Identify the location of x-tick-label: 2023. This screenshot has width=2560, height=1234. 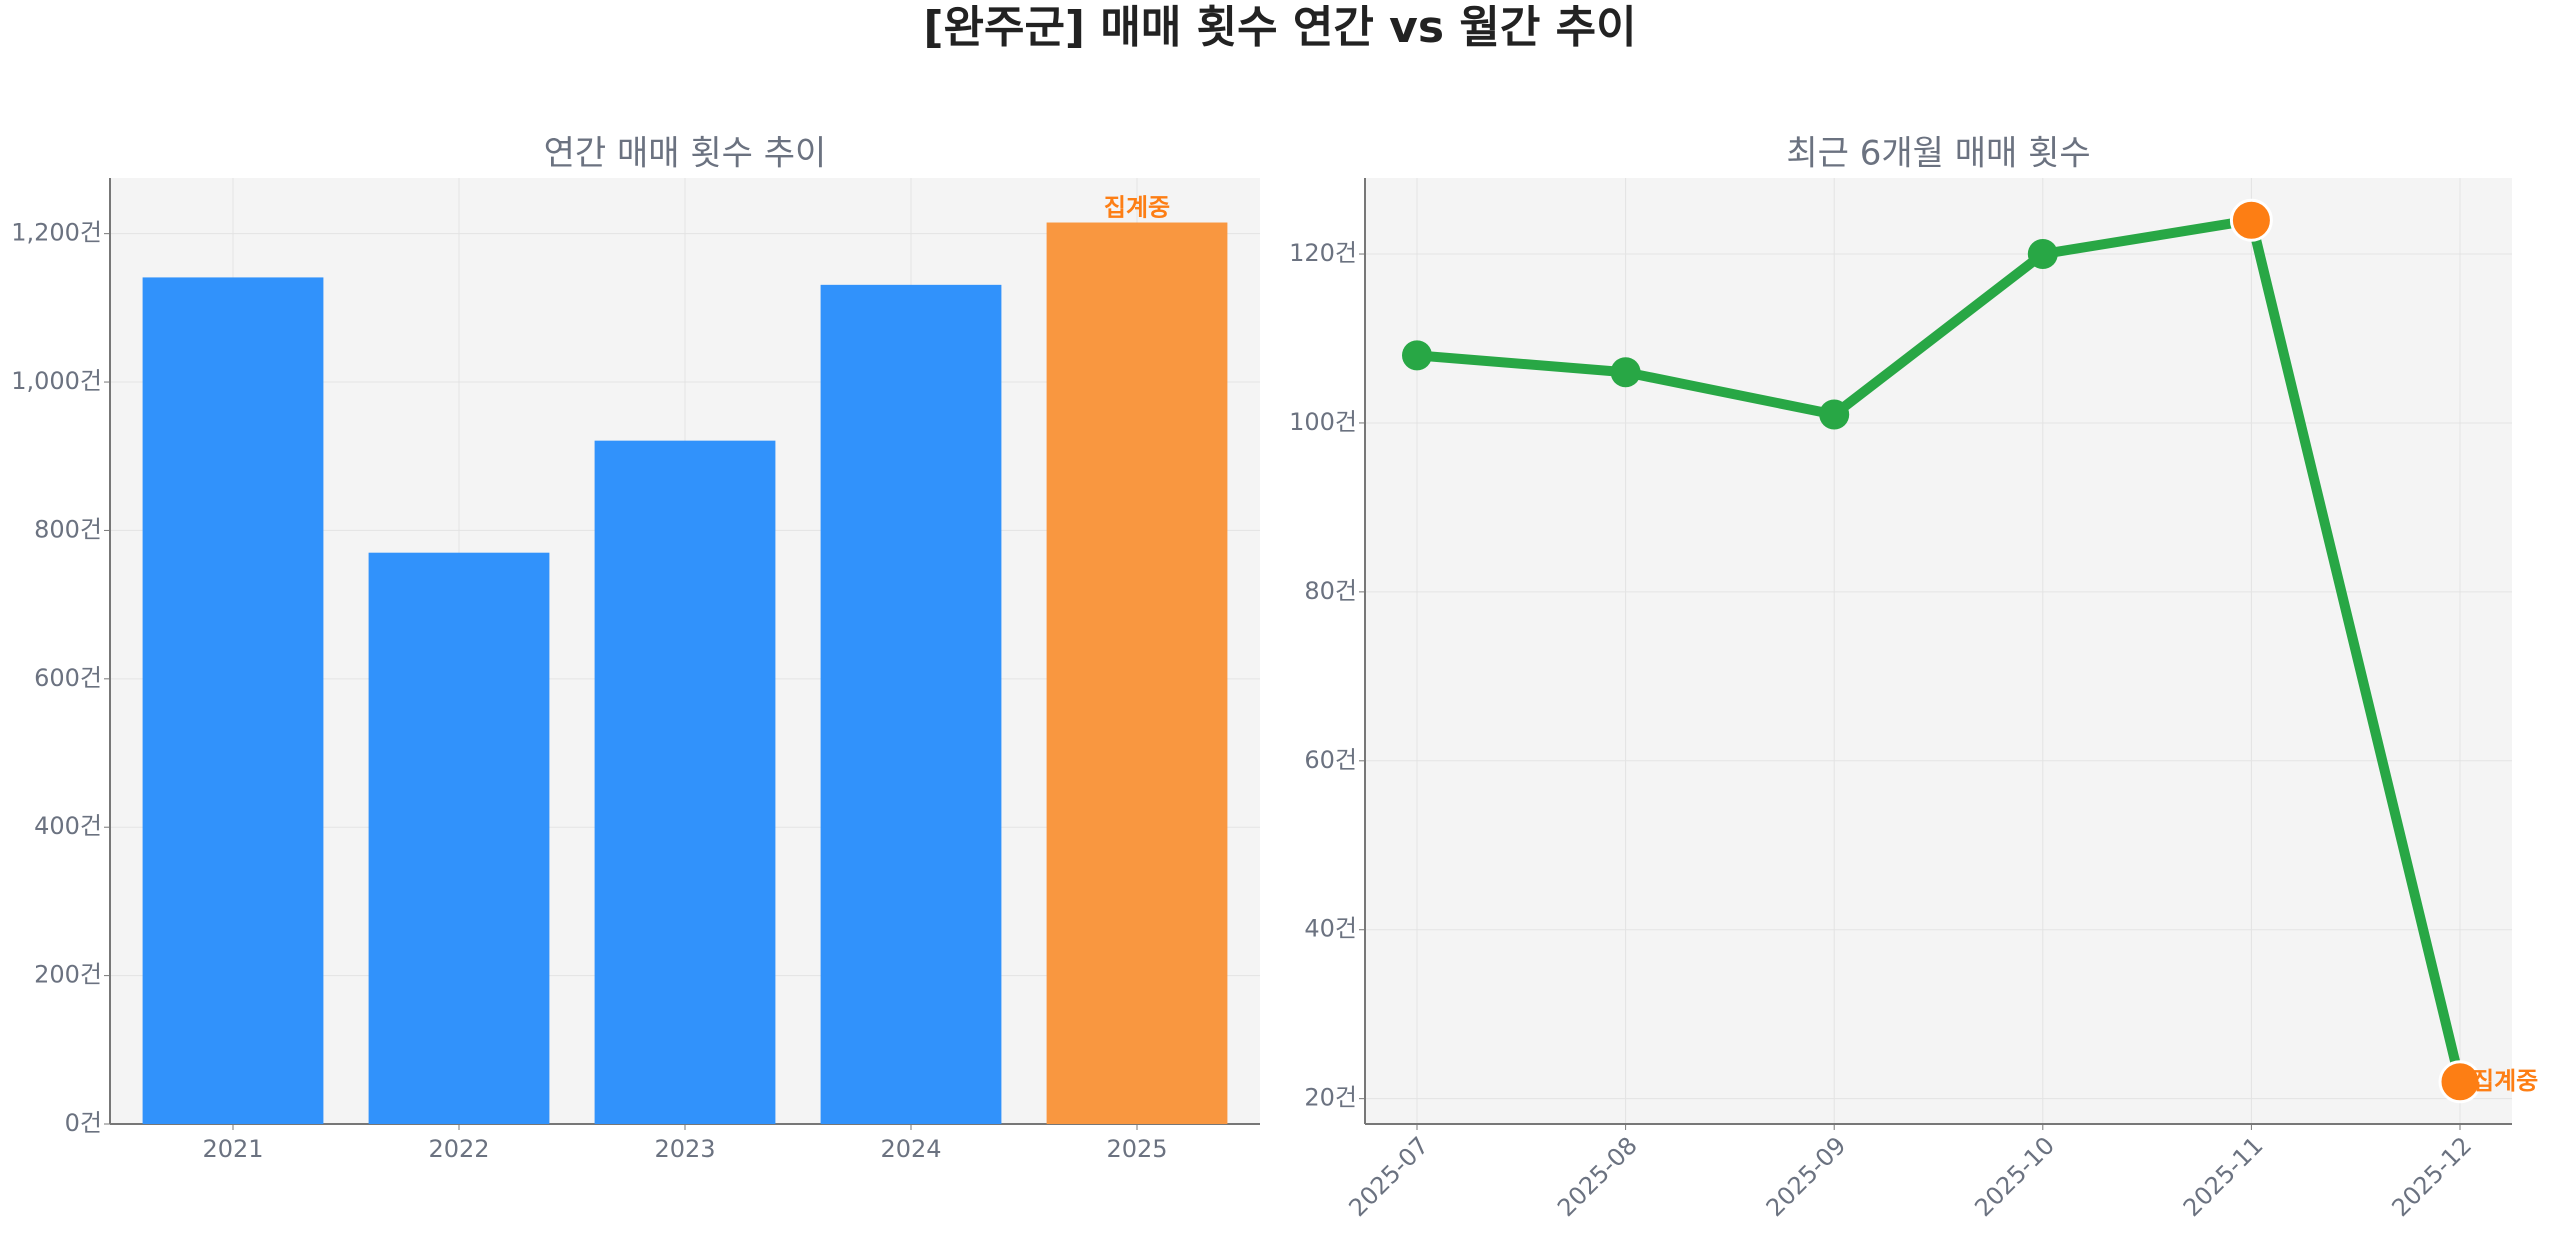
(684, 1149).